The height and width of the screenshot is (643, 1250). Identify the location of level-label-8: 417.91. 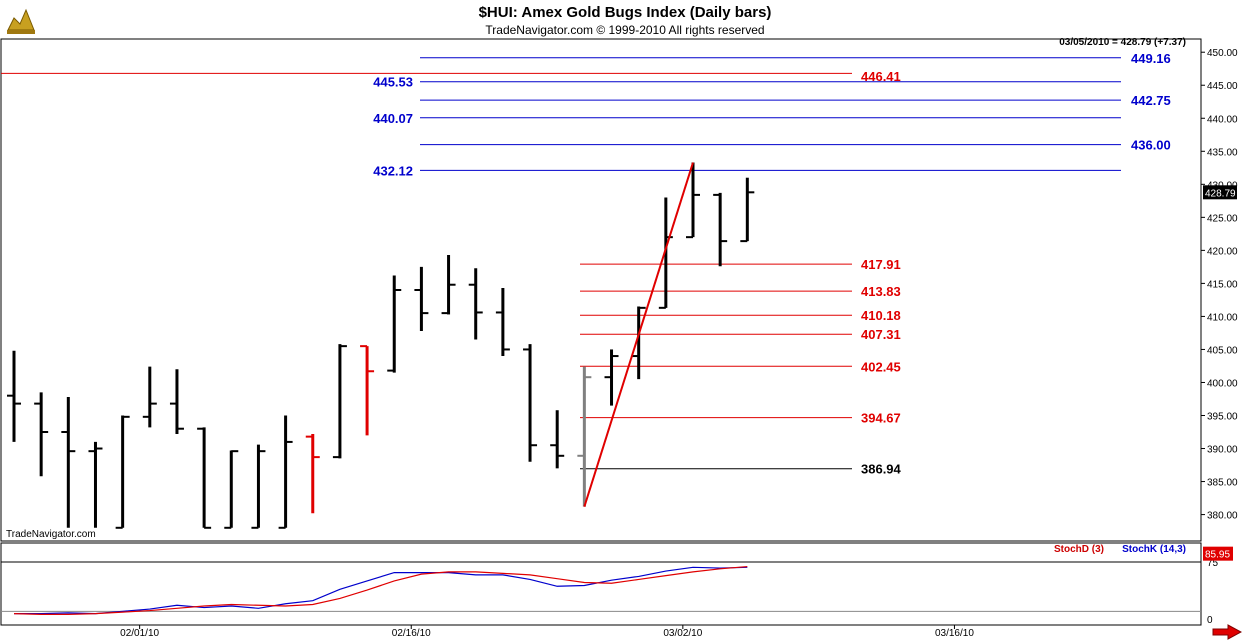
(881, 264).